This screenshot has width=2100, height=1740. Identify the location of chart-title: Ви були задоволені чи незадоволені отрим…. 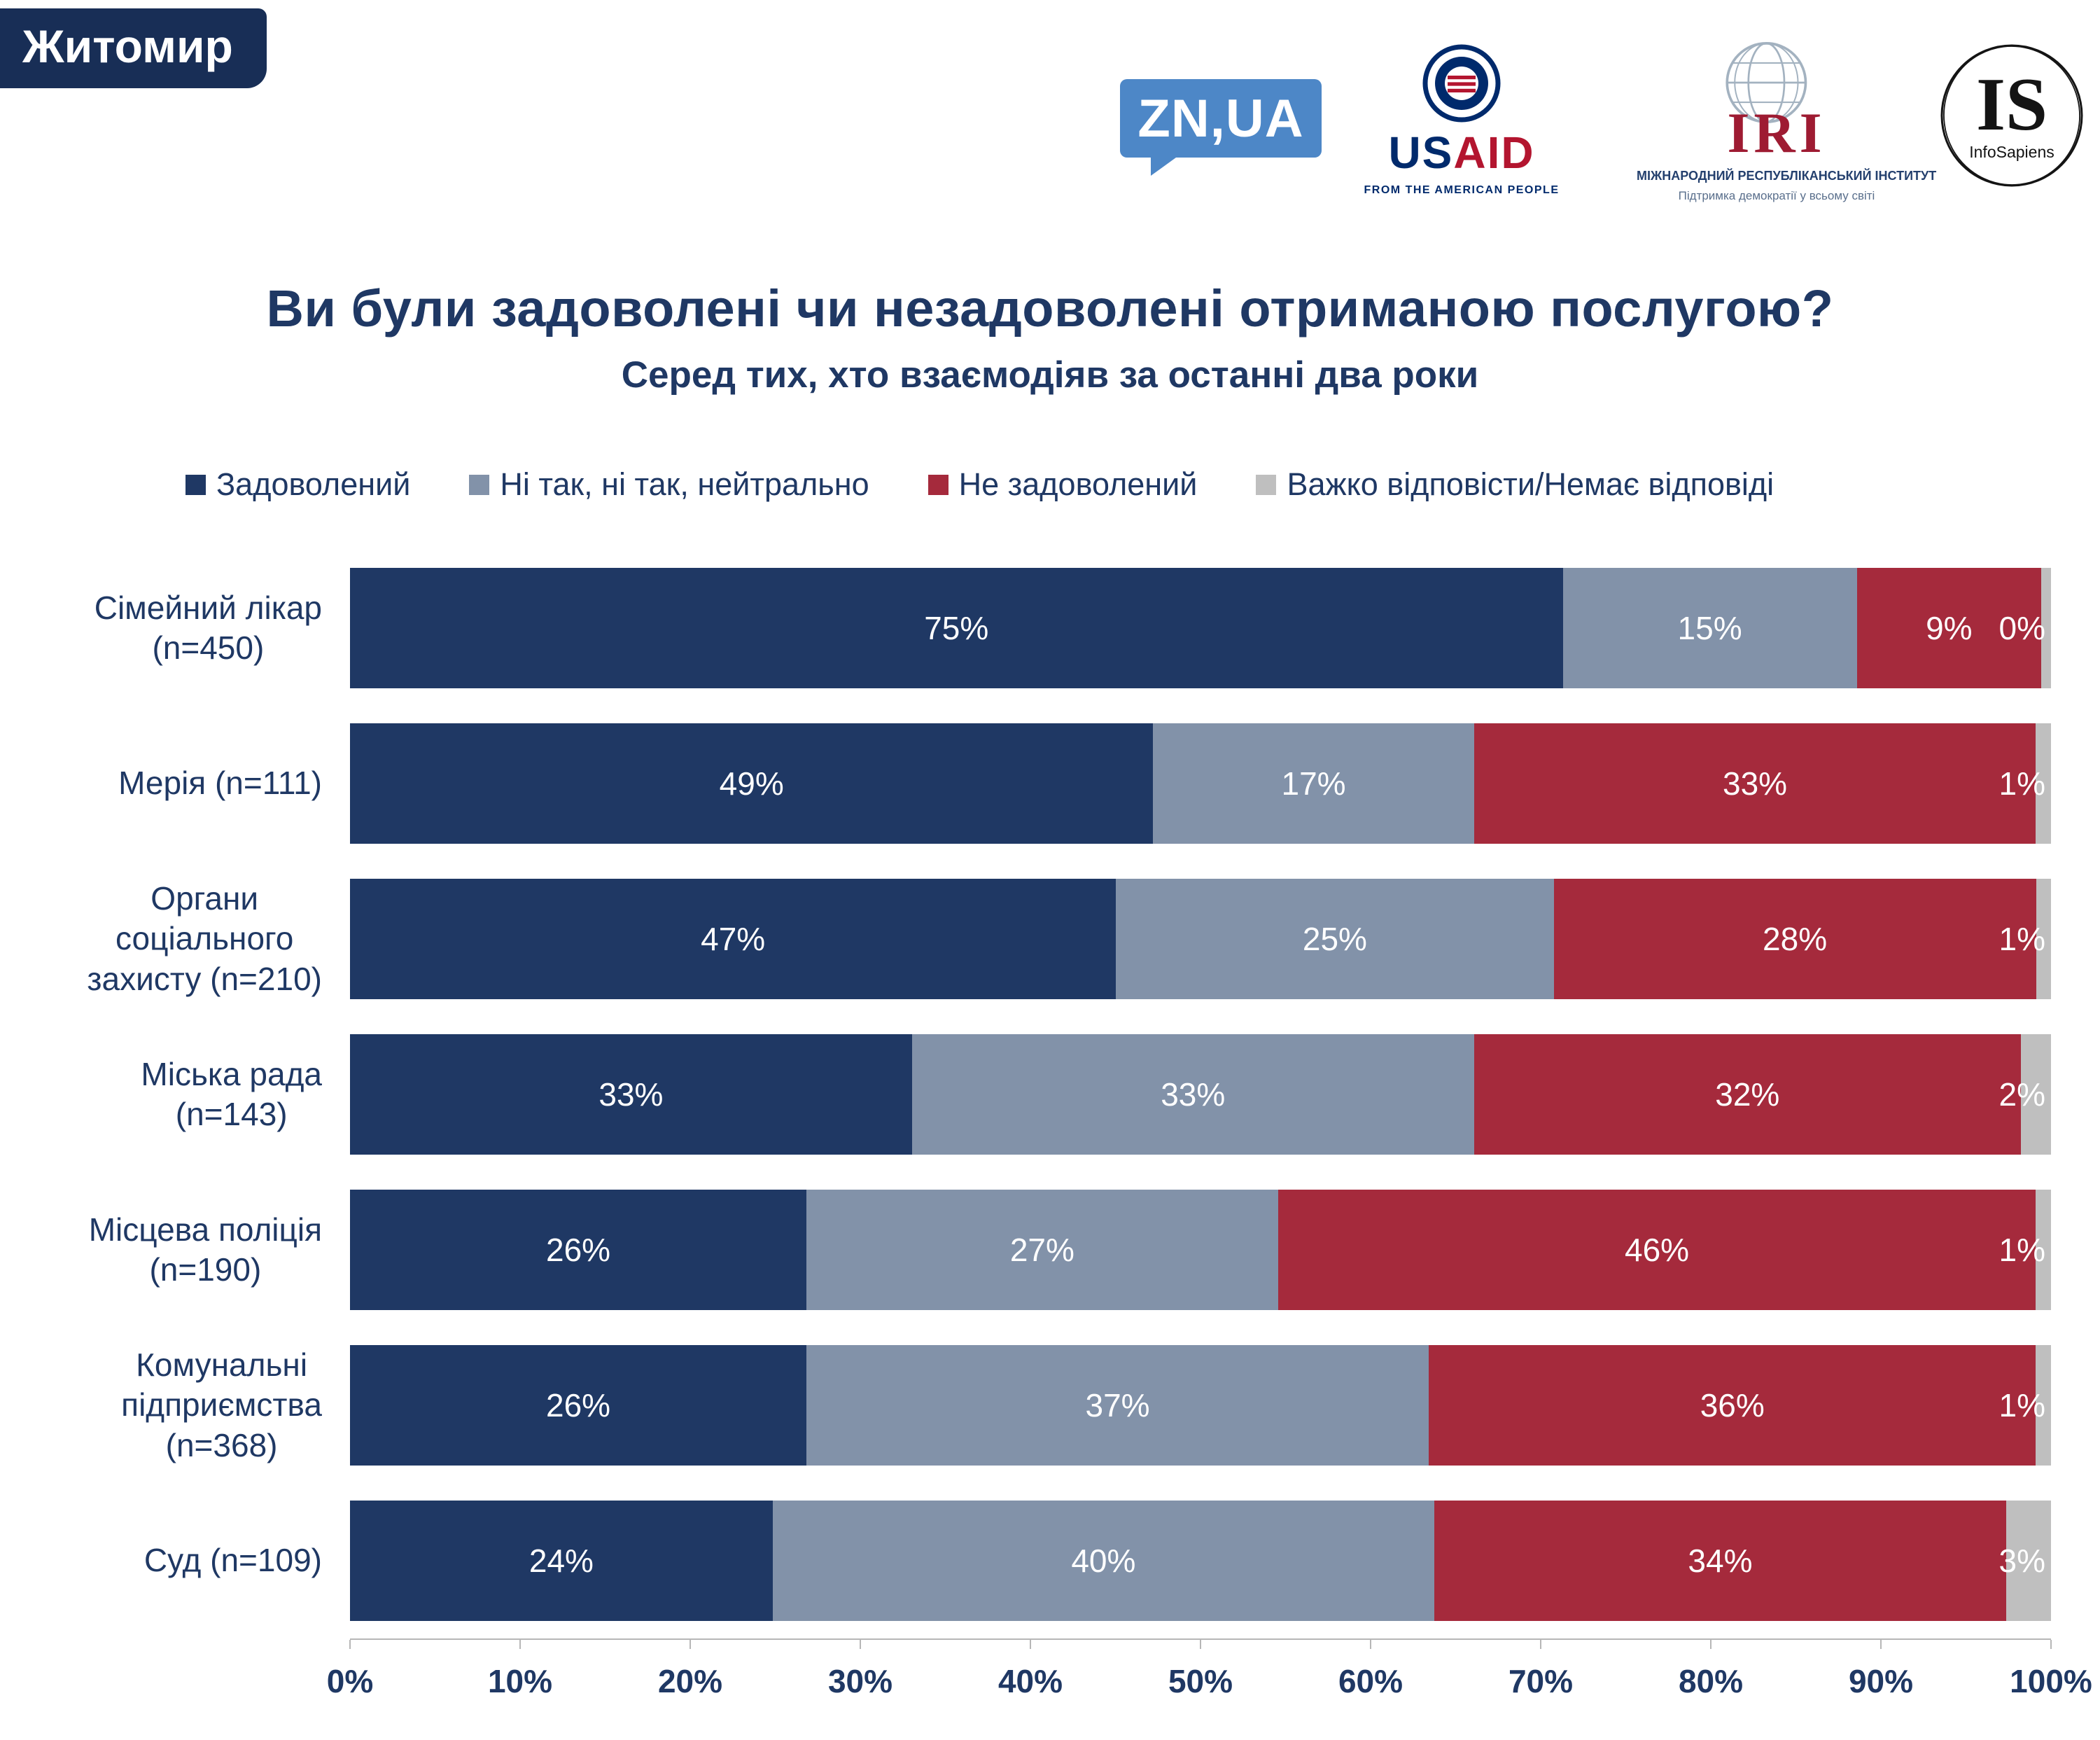
(1050, 308).